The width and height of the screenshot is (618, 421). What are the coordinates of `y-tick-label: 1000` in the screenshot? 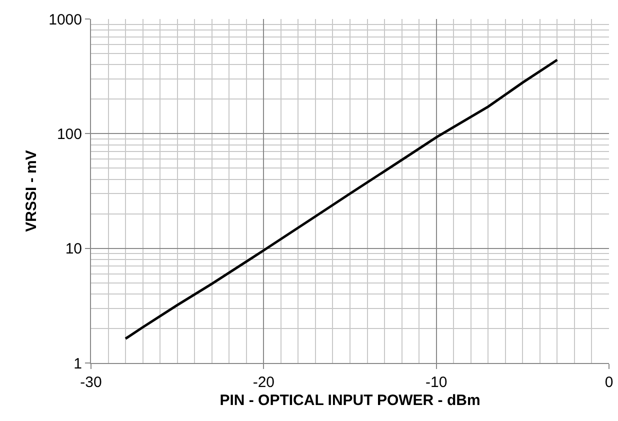 It's located at (65, 19).